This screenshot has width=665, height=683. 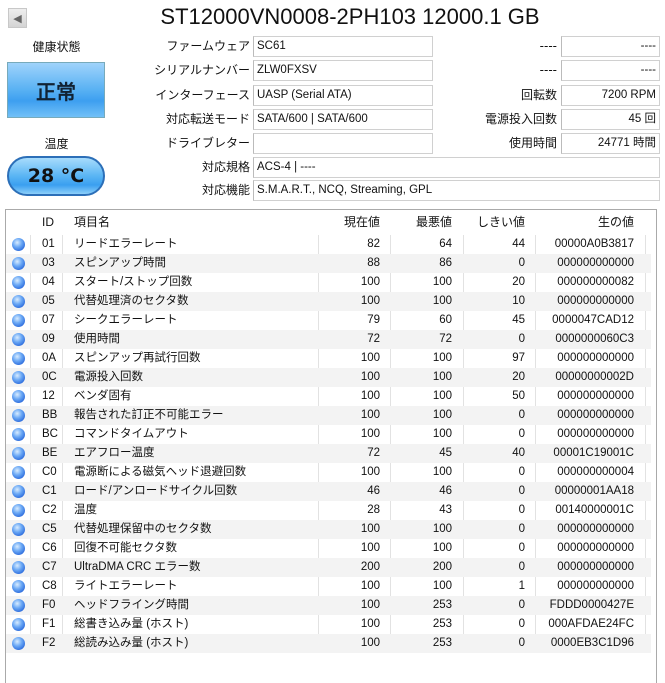 What do you see at coordinates (328, 643) in the screenshot?
I see `table-row: F2 総読み込み量 (ホスト) 100 253 0 0000EB3C1D96` at bounding box center [328, 643].